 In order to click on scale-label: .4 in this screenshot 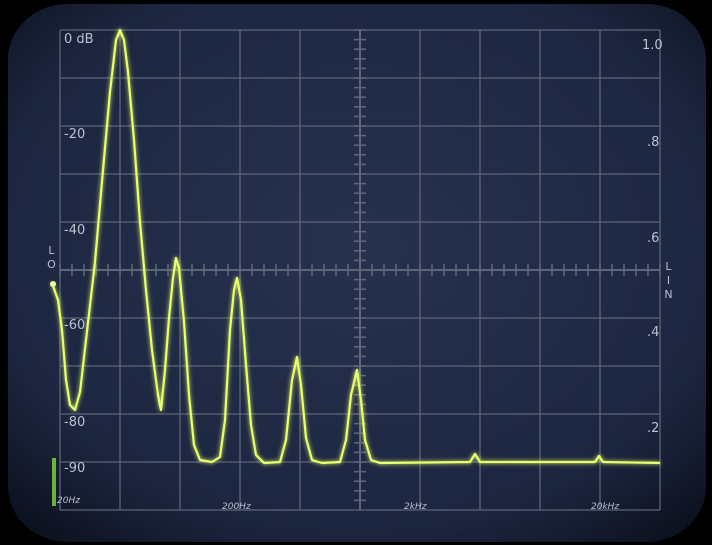, I will do `click(653, 332)`.